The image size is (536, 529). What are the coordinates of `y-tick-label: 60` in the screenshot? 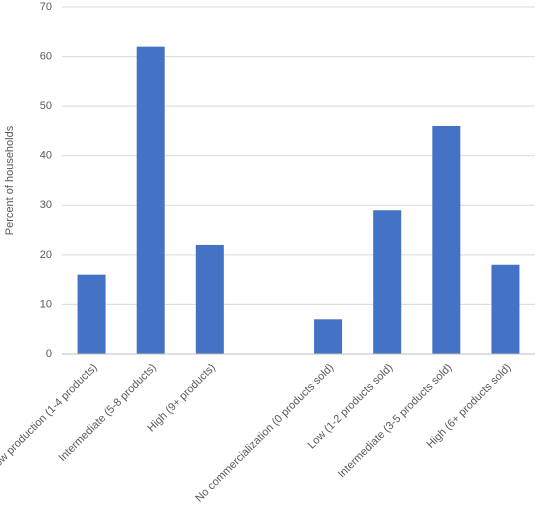 It's located at (46, 56).